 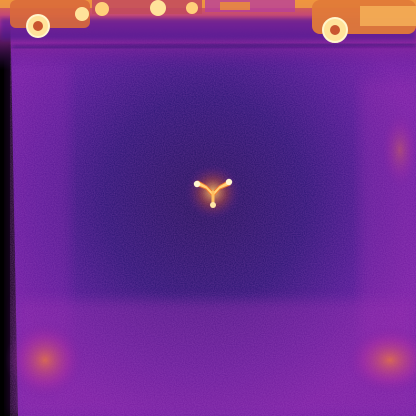 What do you see at coordinates (213, 192) in the screenshot?
I see `drone-heat-signature` at bounding box center [213, 192].